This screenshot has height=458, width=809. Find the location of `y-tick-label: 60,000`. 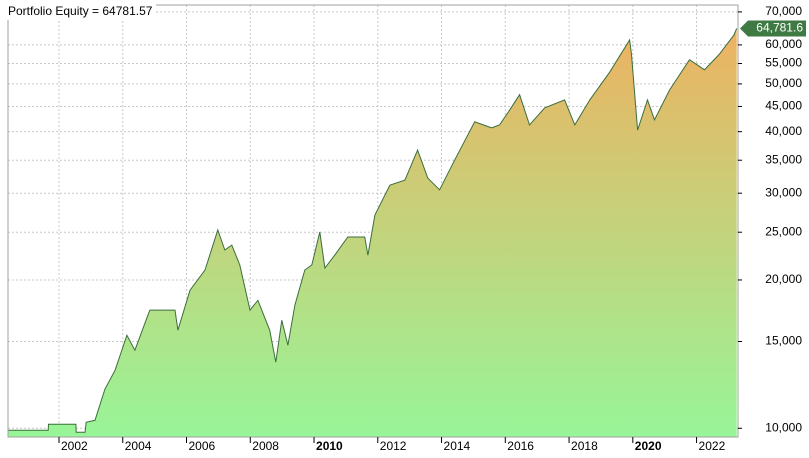

y-tick-label: 60,000 is located at coordinates (783, 44).